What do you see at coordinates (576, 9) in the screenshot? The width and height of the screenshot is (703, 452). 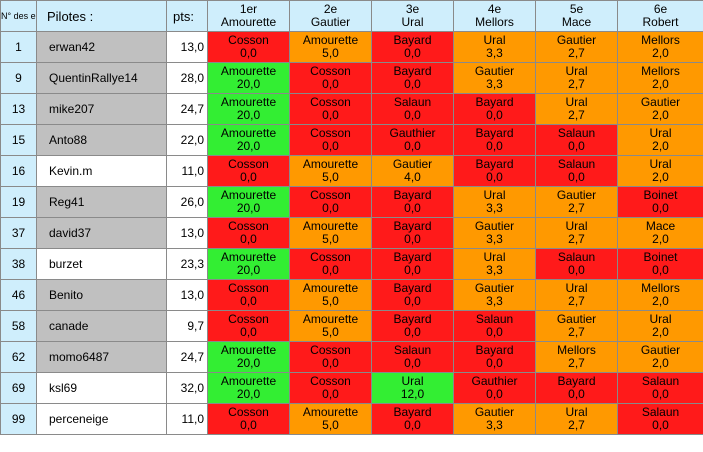 I see `rank-position: 5e` at bounding box center [576, 9].